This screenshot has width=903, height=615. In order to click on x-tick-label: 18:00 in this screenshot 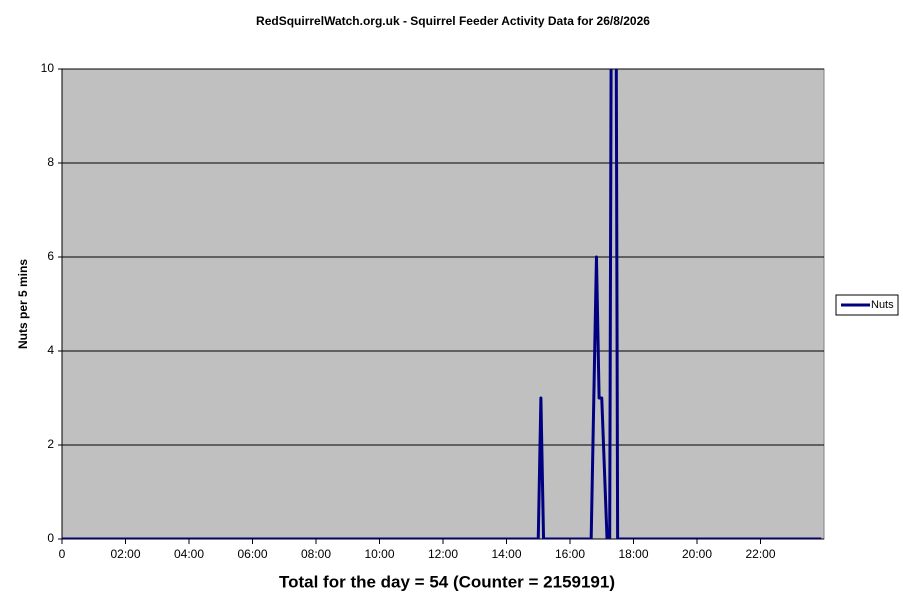, I will do `click(633, 554)`.